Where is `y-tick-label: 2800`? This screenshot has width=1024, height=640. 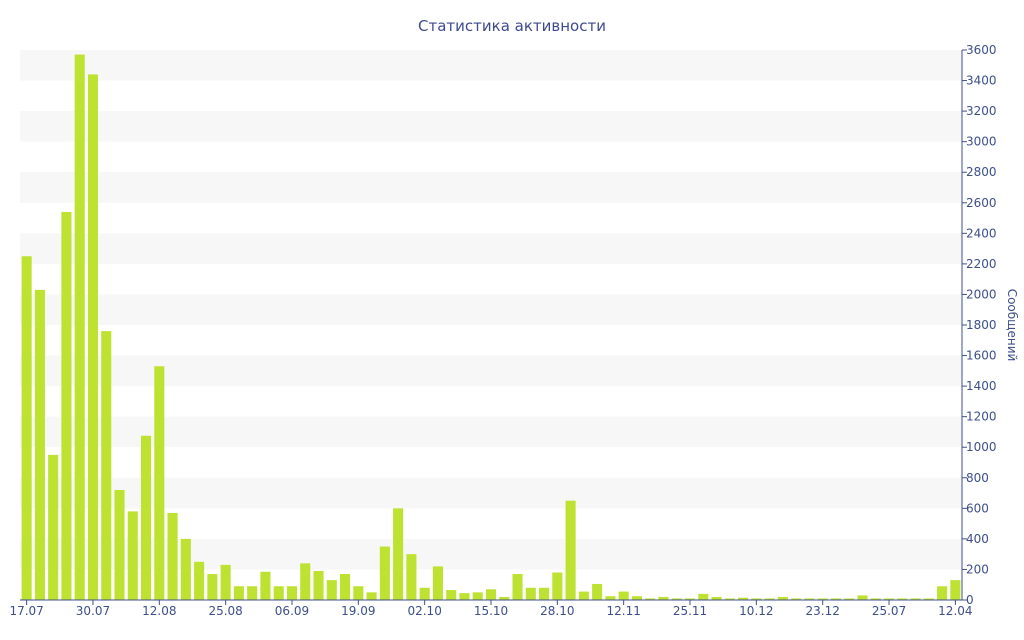 y-tick-label: 2800 is located at coordinates (981, 172).